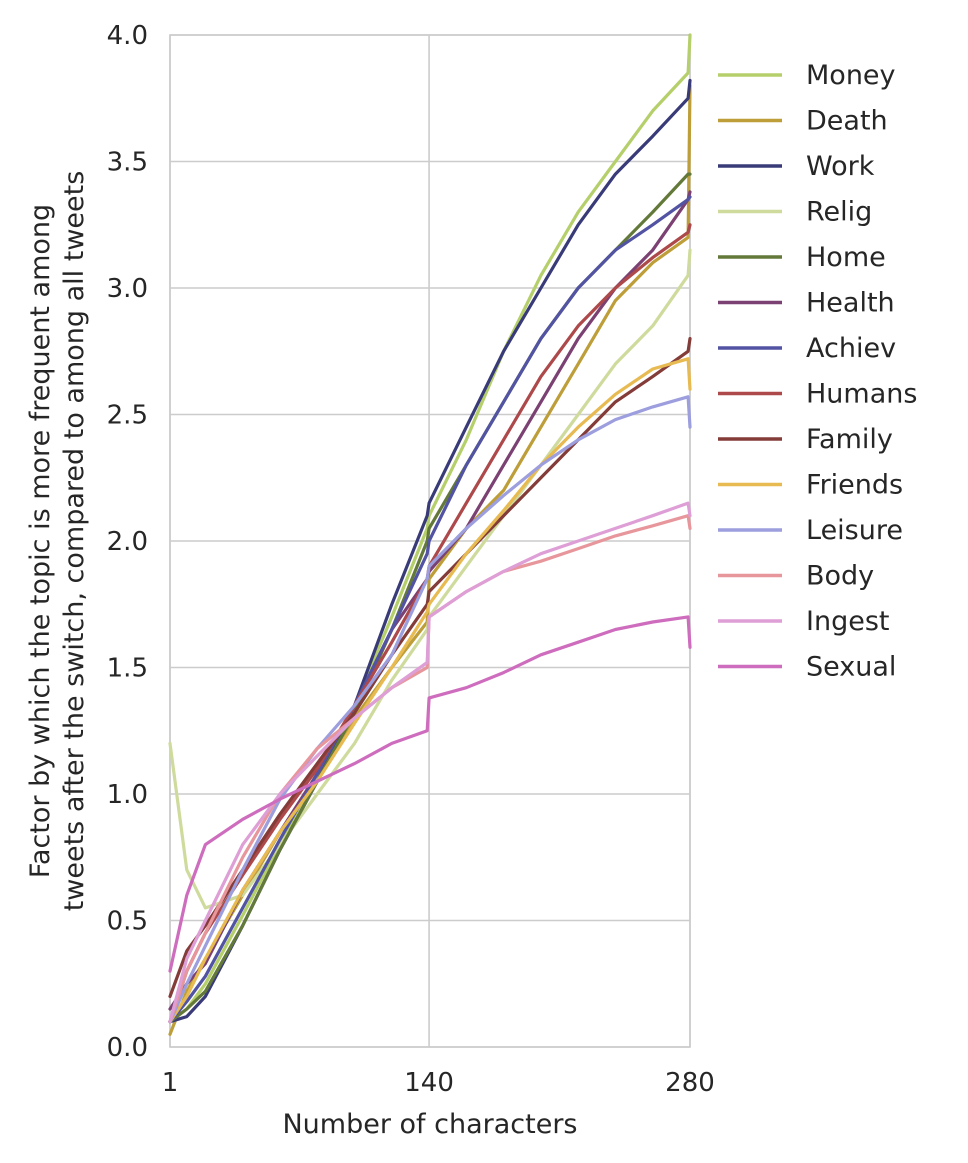 This screenshot has width=968, height=1163. I want to click on legend-item-body: Body, so click(796, 576).